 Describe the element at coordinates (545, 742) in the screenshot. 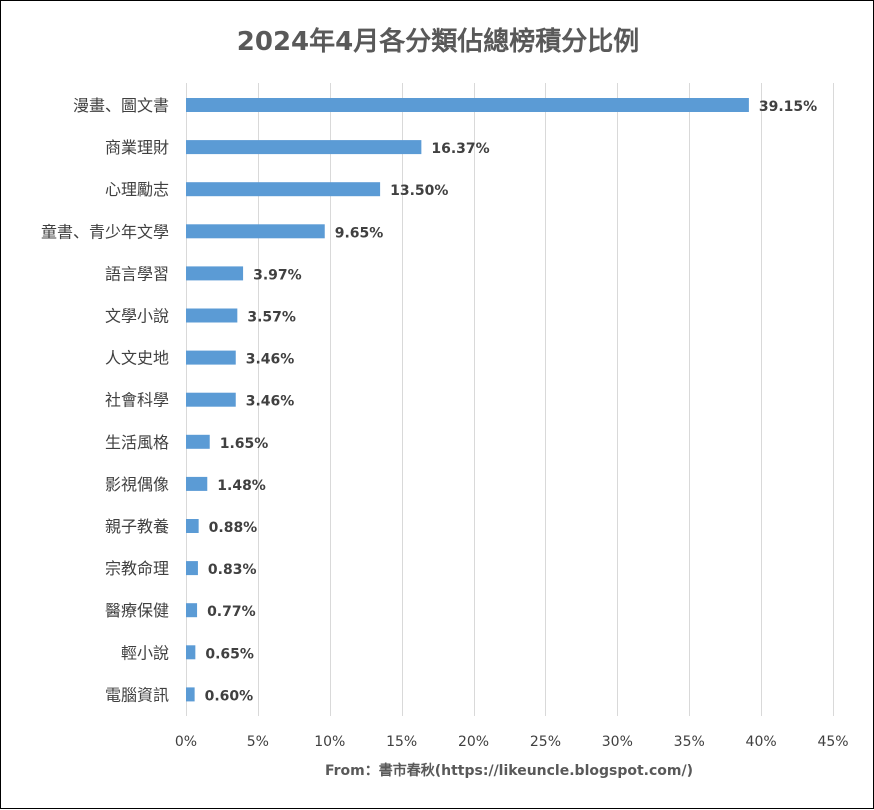

I see `x-tick-label: 25%` at that location.